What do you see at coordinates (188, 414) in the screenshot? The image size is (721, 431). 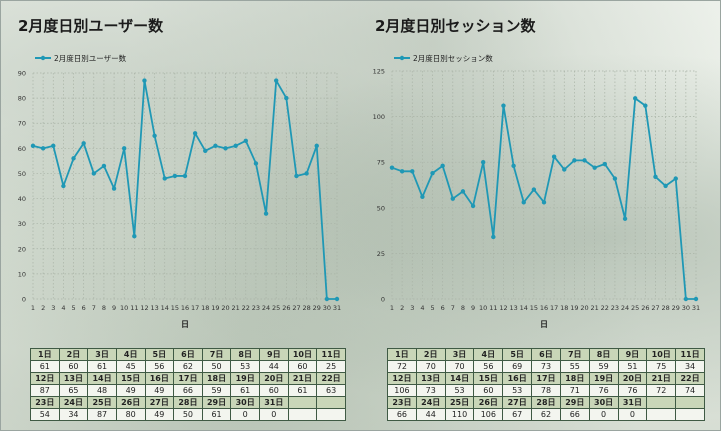 I see `day-value-cell: 50` at bounding box center [188, 414].